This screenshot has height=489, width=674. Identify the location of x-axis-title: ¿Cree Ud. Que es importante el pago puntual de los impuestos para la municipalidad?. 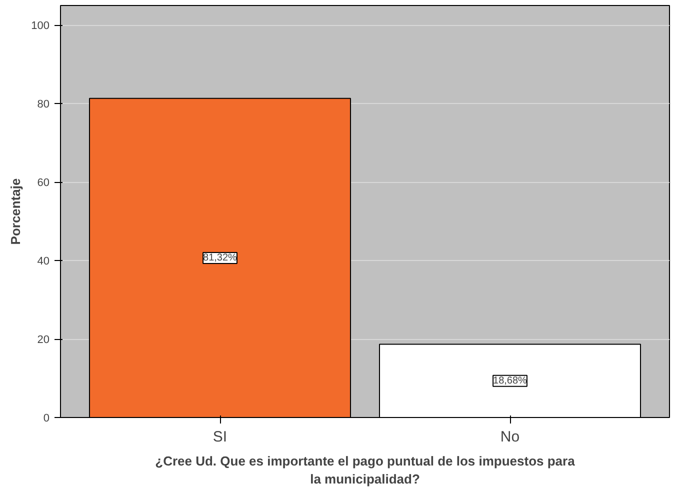
(365, 470).